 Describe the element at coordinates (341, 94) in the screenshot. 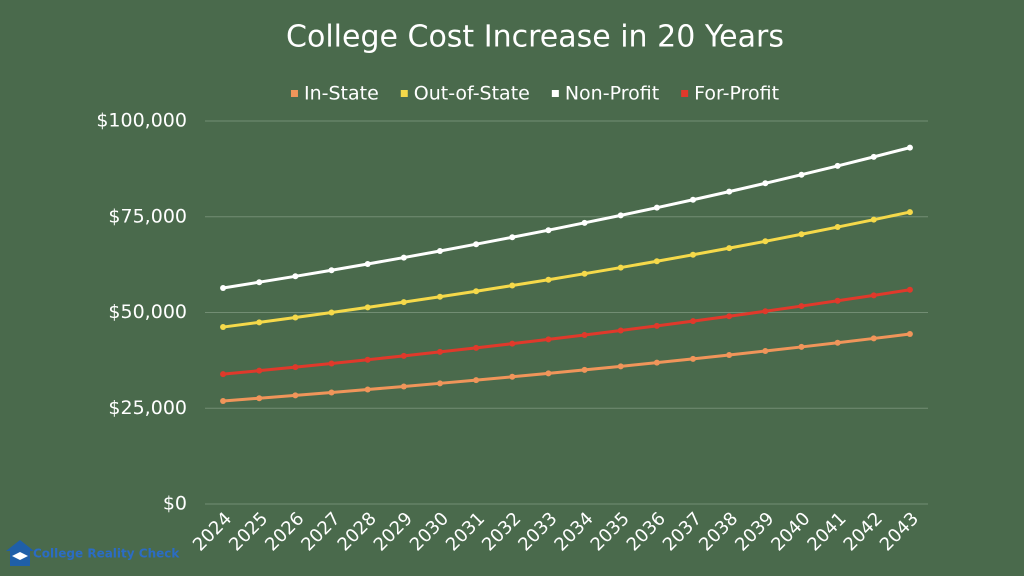

I see `legend-label: In-State` at that location.